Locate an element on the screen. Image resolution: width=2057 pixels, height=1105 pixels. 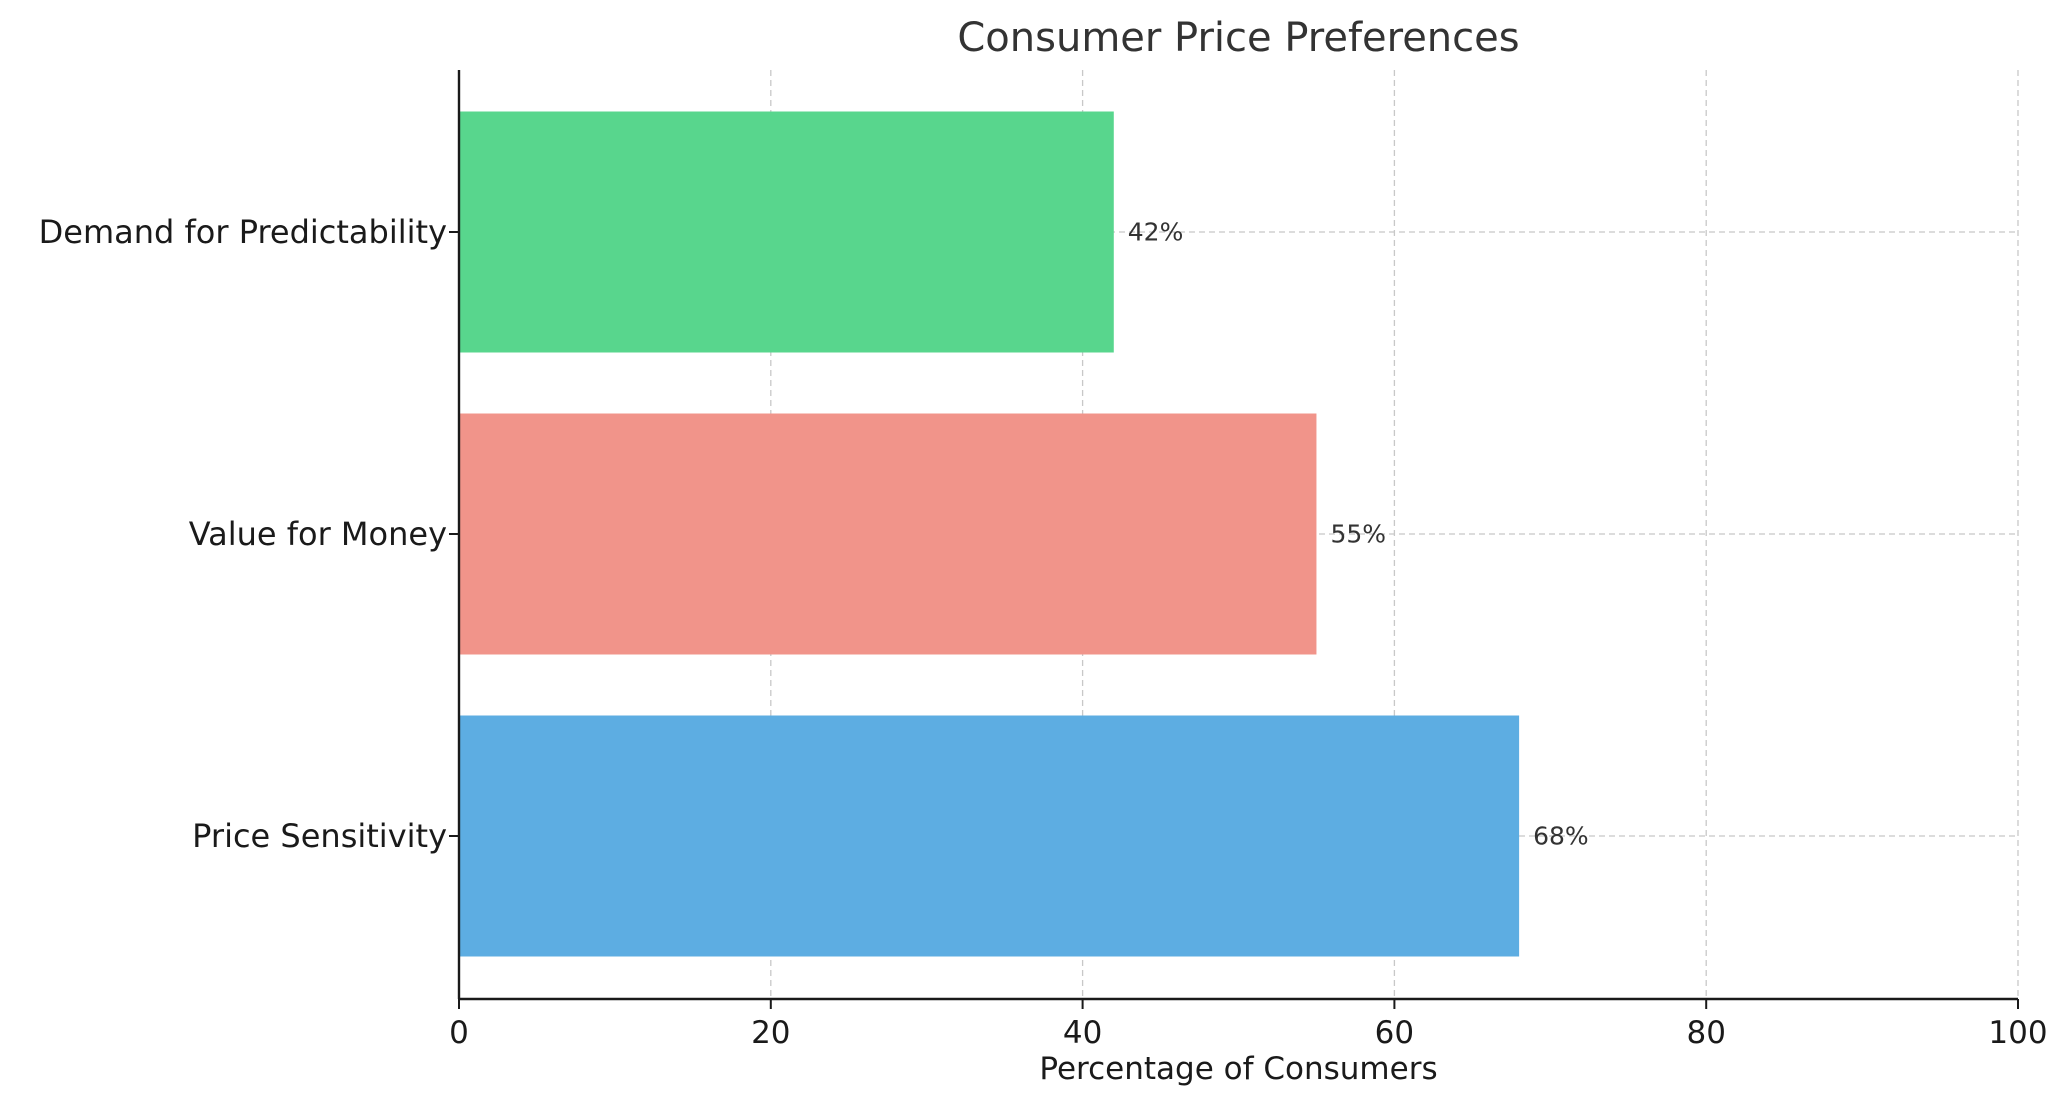
x-axis-label: Percentage of Consumers is located at coordinates (1238, 1069).